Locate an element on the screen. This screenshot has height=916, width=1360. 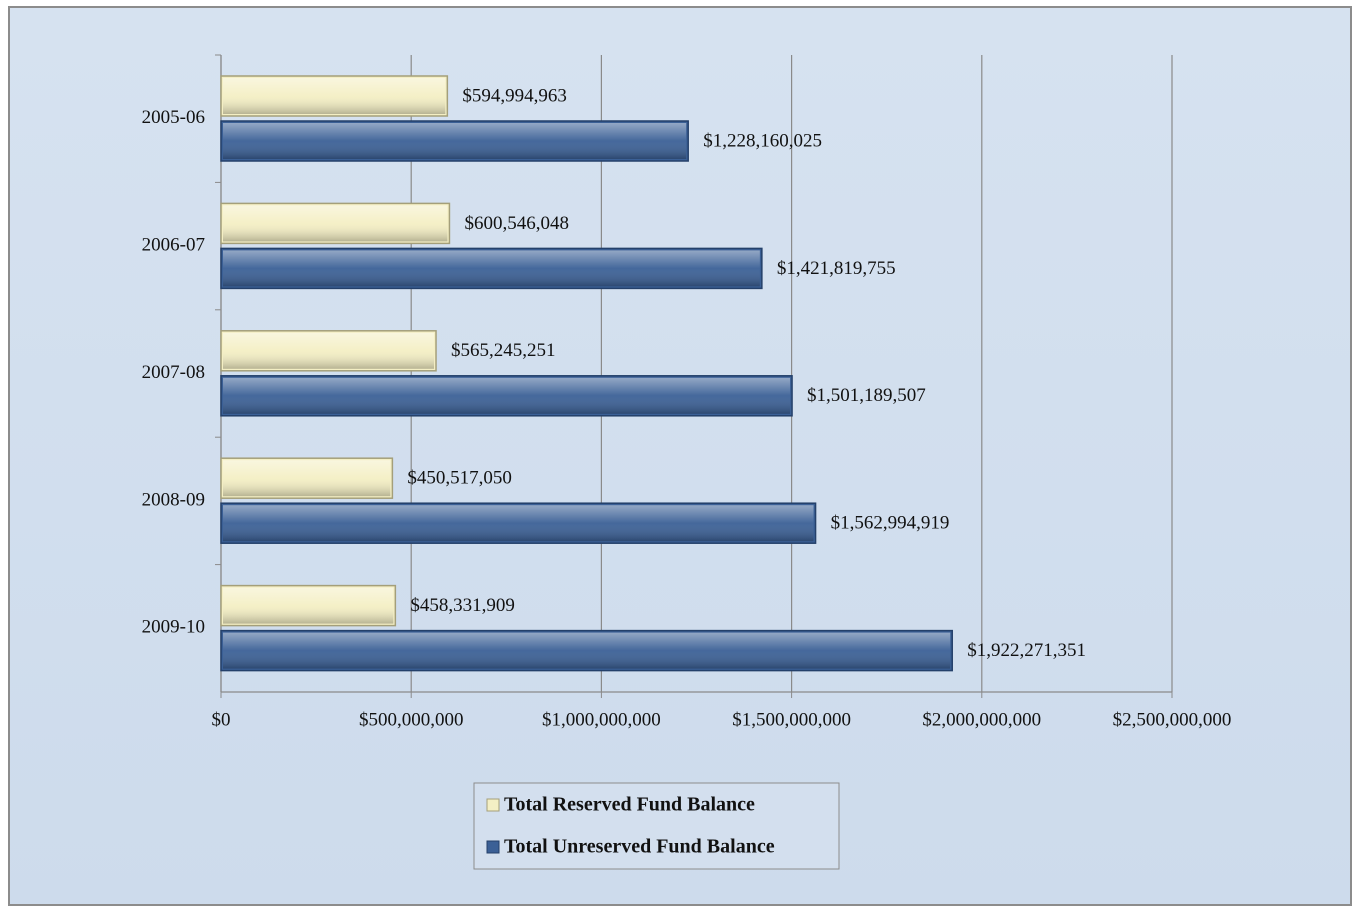
x-tick-label: $2,500,000,000 is located at coordinates (1172, 719).